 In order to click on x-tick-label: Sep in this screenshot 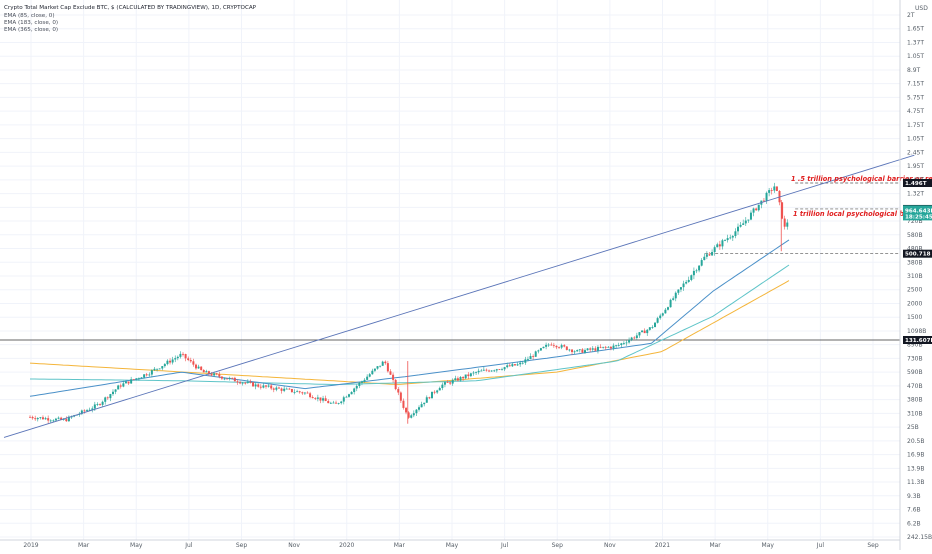, I will do `click(558, 545)`.